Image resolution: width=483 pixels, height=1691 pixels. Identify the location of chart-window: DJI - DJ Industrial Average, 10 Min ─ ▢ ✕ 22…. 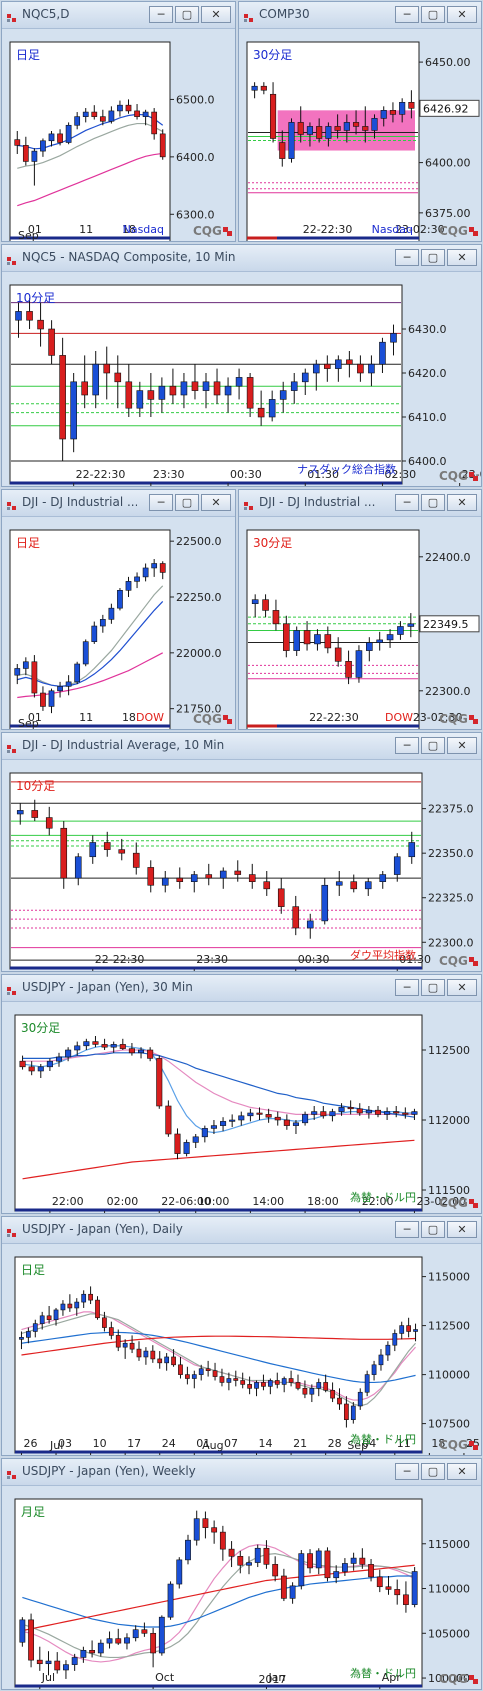
(241, 852).